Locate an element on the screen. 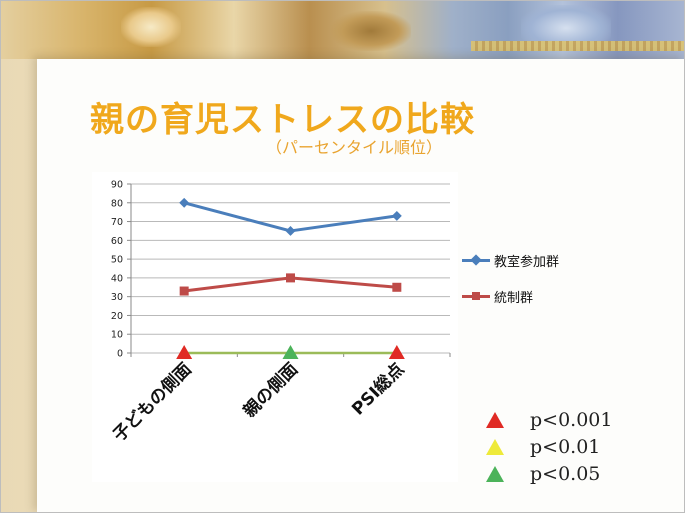 Image resolution: width=685 pixels, height=513 pixels. significance-legend-row: p<0.01 is located at coordinates (543, 447).